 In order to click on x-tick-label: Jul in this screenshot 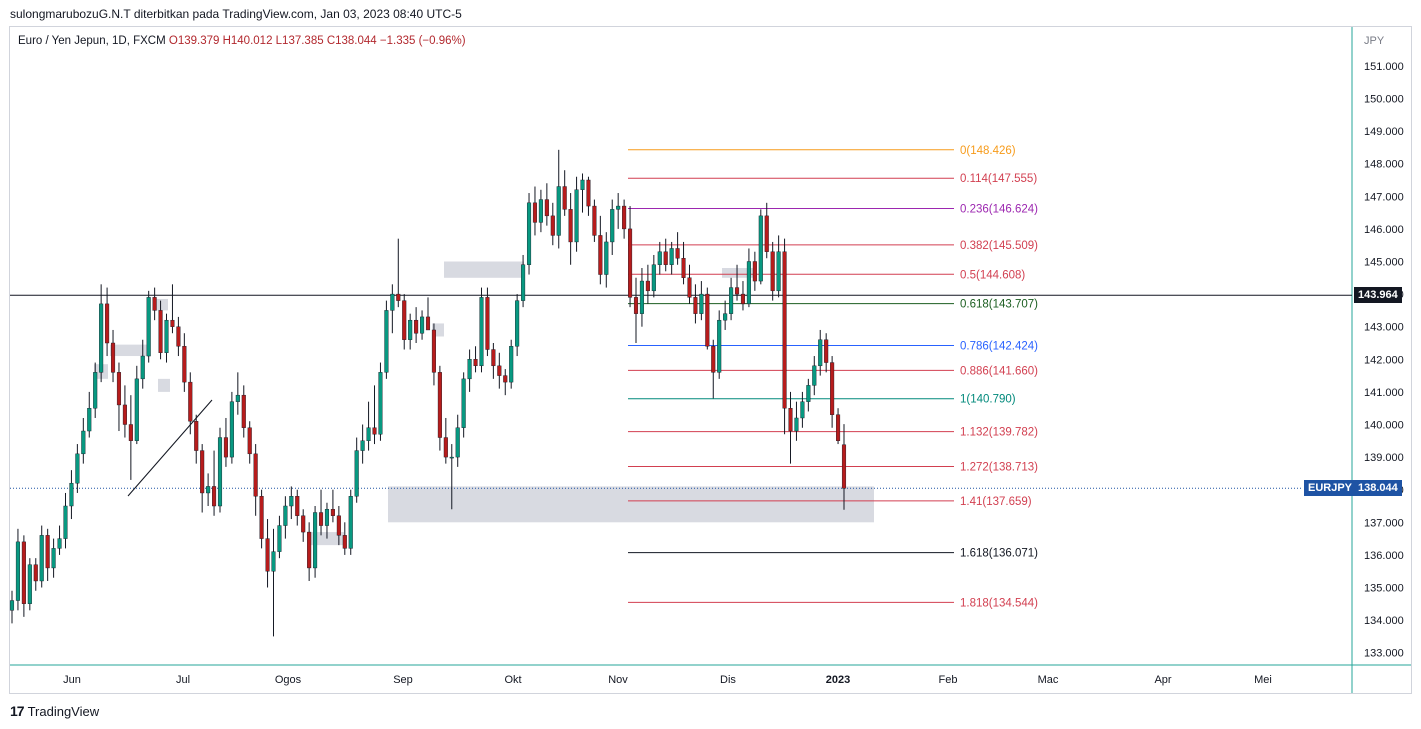, I will do `click(183, 680)`.